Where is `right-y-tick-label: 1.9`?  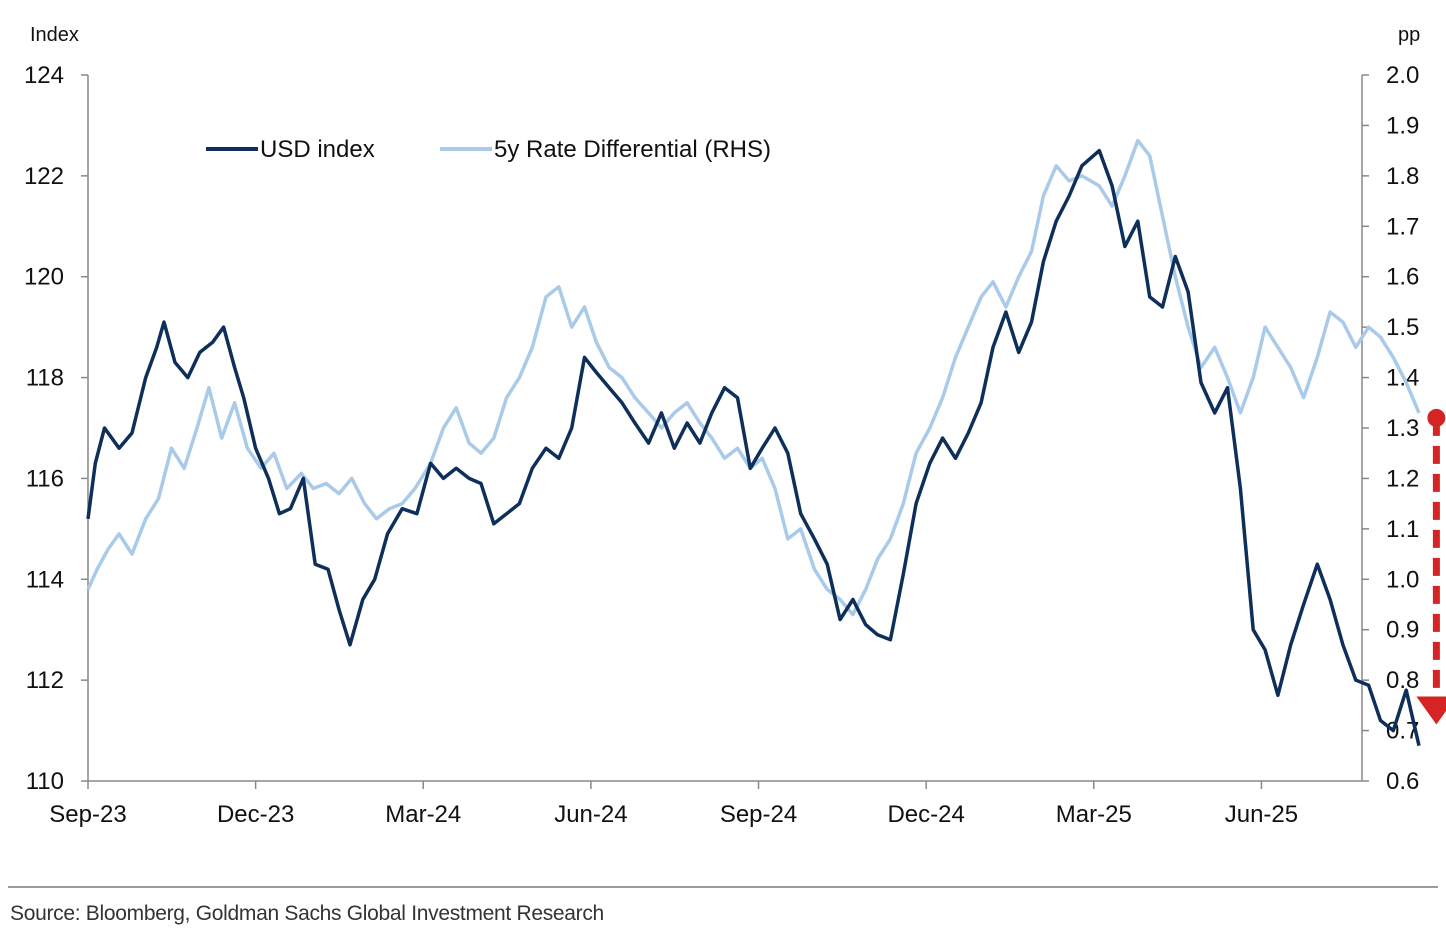 right-y-tick-label: 1.9 is located at coordinates (1402, 125).